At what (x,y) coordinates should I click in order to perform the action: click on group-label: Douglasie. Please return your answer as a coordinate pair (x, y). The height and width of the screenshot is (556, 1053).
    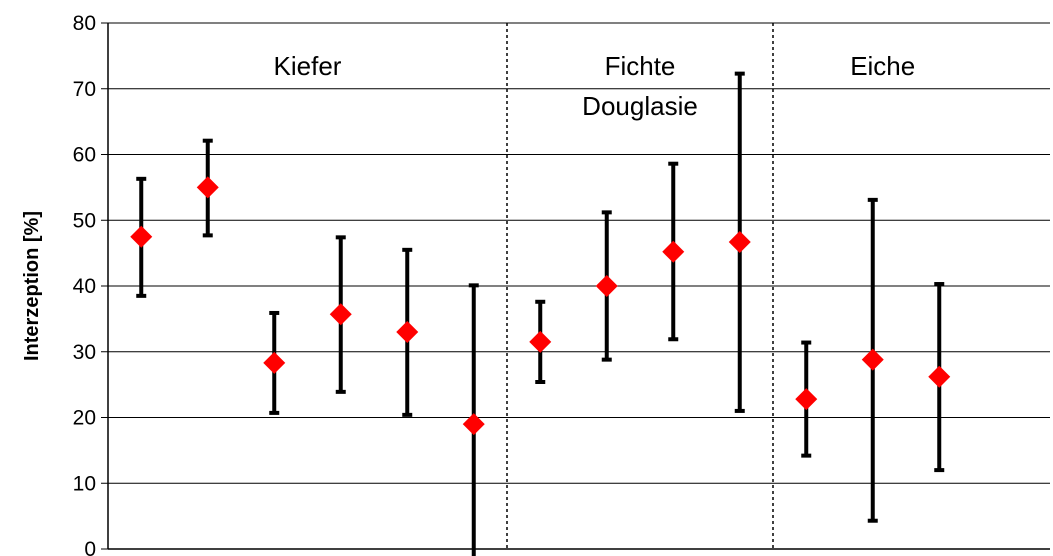
    Looking at the image, I should click on (640, 106).